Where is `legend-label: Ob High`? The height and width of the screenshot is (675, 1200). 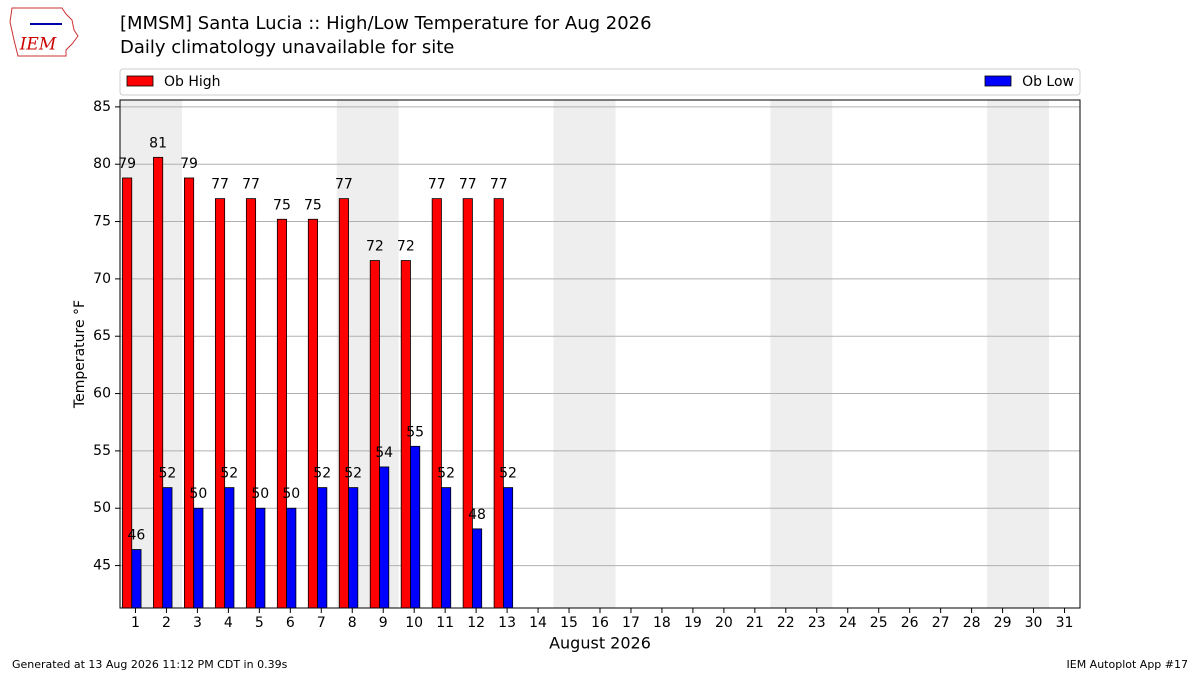
legend-label: Ob High is located at coordinates (192, 82).